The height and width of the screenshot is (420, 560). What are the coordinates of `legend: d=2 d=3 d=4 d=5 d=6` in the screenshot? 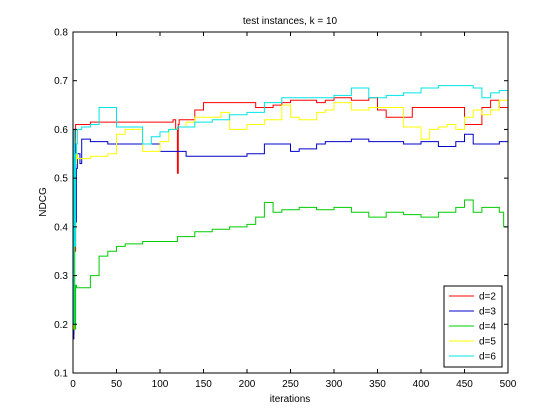 It's located at (473, 326).